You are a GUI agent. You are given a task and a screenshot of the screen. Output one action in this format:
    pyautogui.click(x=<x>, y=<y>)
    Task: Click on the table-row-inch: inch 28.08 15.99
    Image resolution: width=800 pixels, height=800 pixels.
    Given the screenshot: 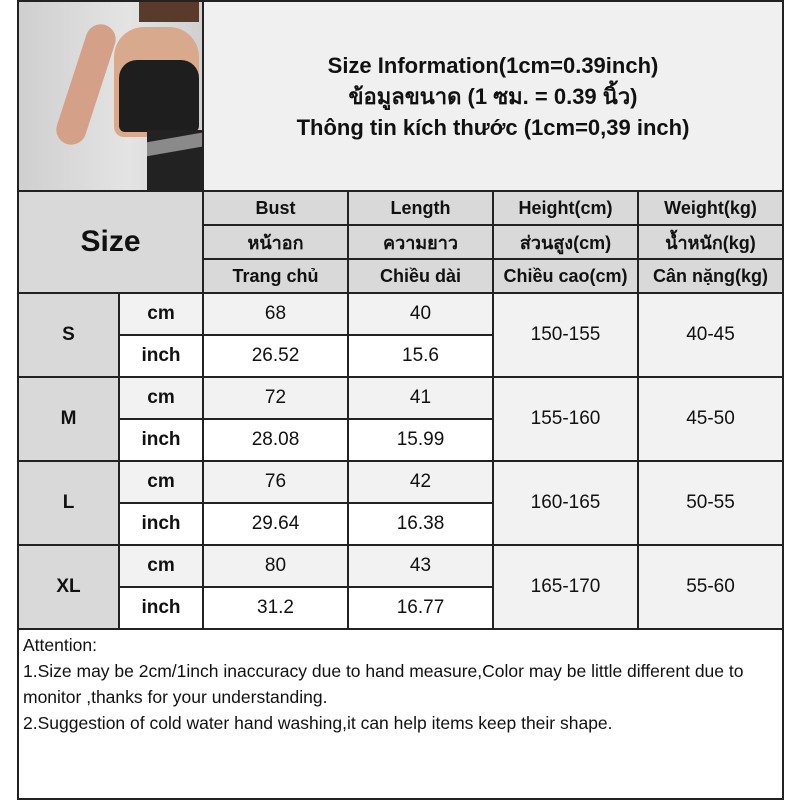 What is the action you would take?
    pyautogui.click(x=400, y=440)
    